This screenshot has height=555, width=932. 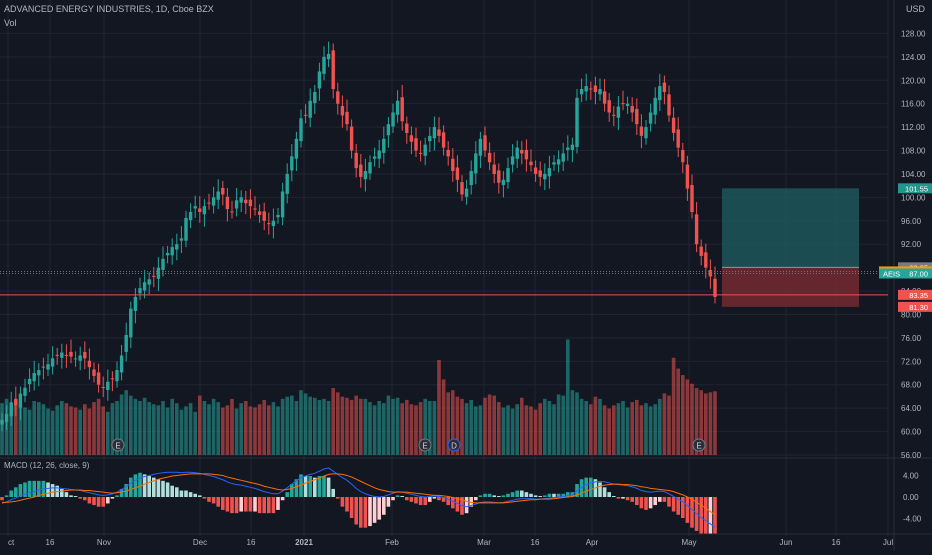 What do you see at coordinates (916, 9) in the screenshot?
I see `currency-label: USD` at bounding box center [916, 9].